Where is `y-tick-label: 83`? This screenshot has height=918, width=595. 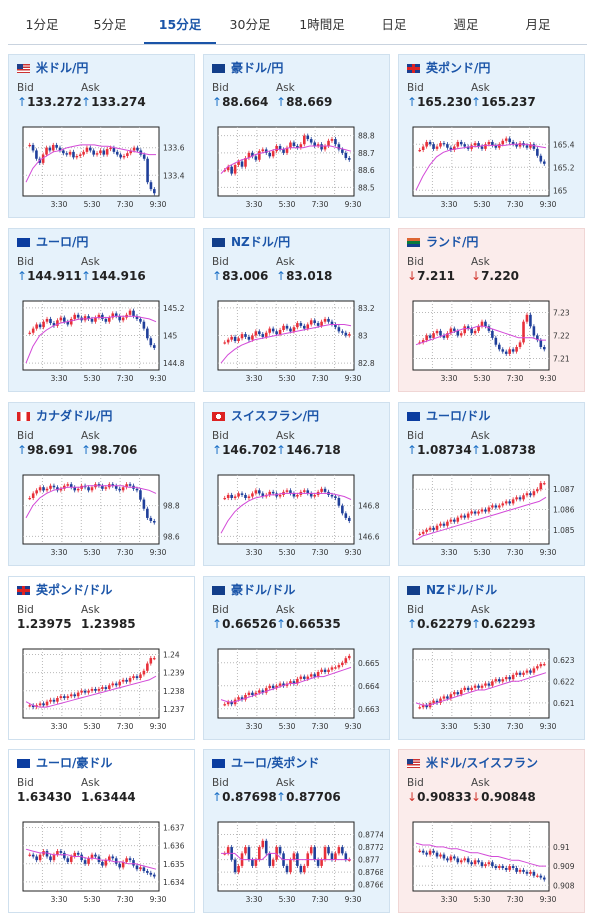 y-tick-label: 83 is located at coordinates (363, 336).